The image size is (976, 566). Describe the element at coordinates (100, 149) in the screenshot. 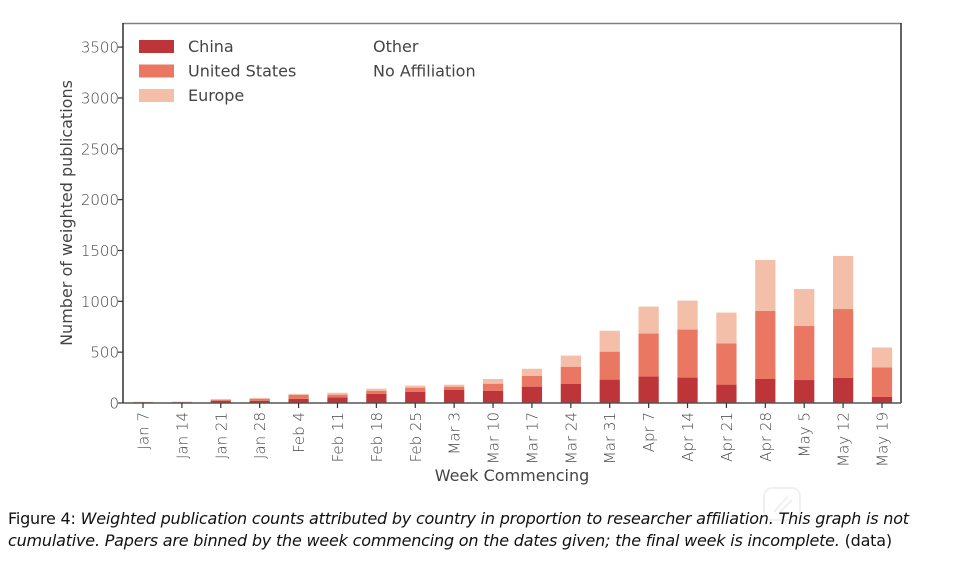

I see `y-tick-label: 2500` at that location.